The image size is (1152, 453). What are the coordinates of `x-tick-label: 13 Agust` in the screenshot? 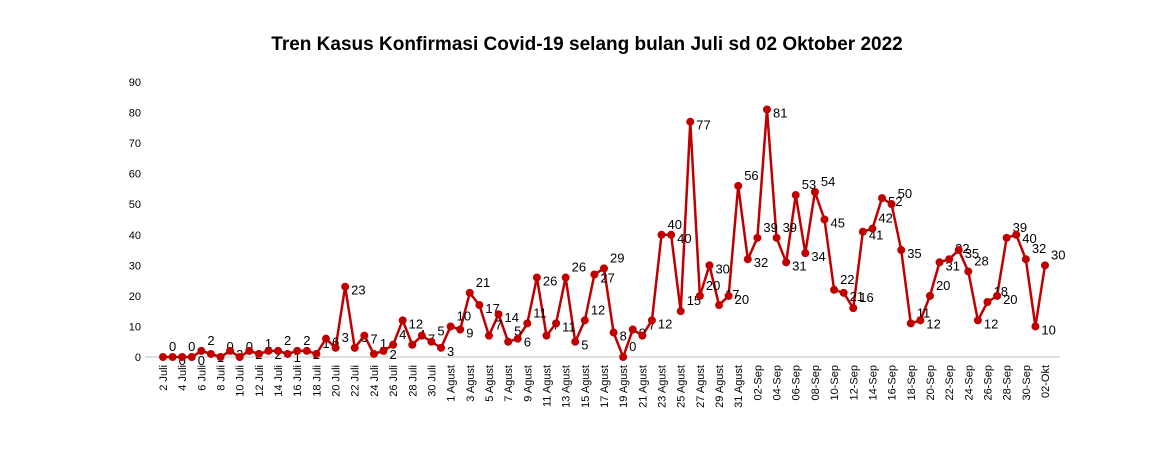 It's located at (567, 386).